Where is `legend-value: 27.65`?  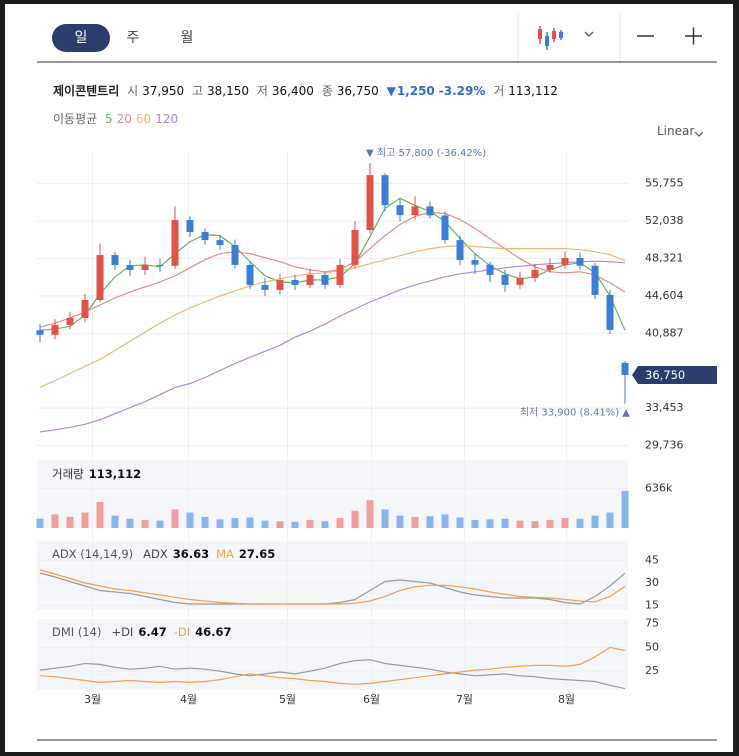 legend-value: 27.65 is located at coordinates (257, 554).